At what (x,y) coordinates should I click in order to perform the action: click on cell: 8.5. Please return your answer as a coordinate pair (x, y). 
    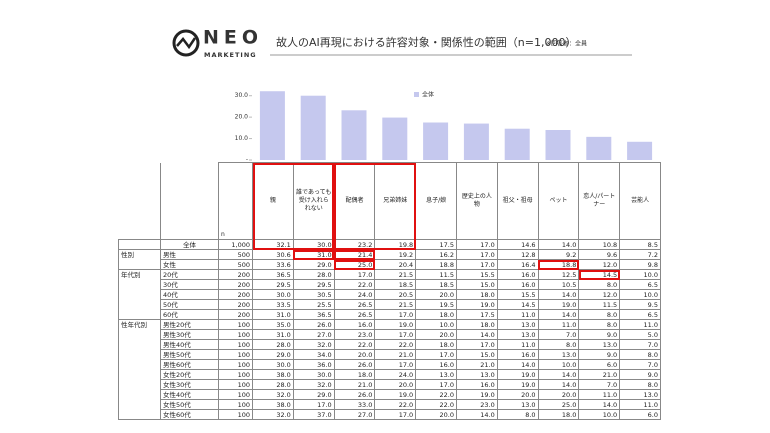
    Looking at the image, I should click on (640, 244).